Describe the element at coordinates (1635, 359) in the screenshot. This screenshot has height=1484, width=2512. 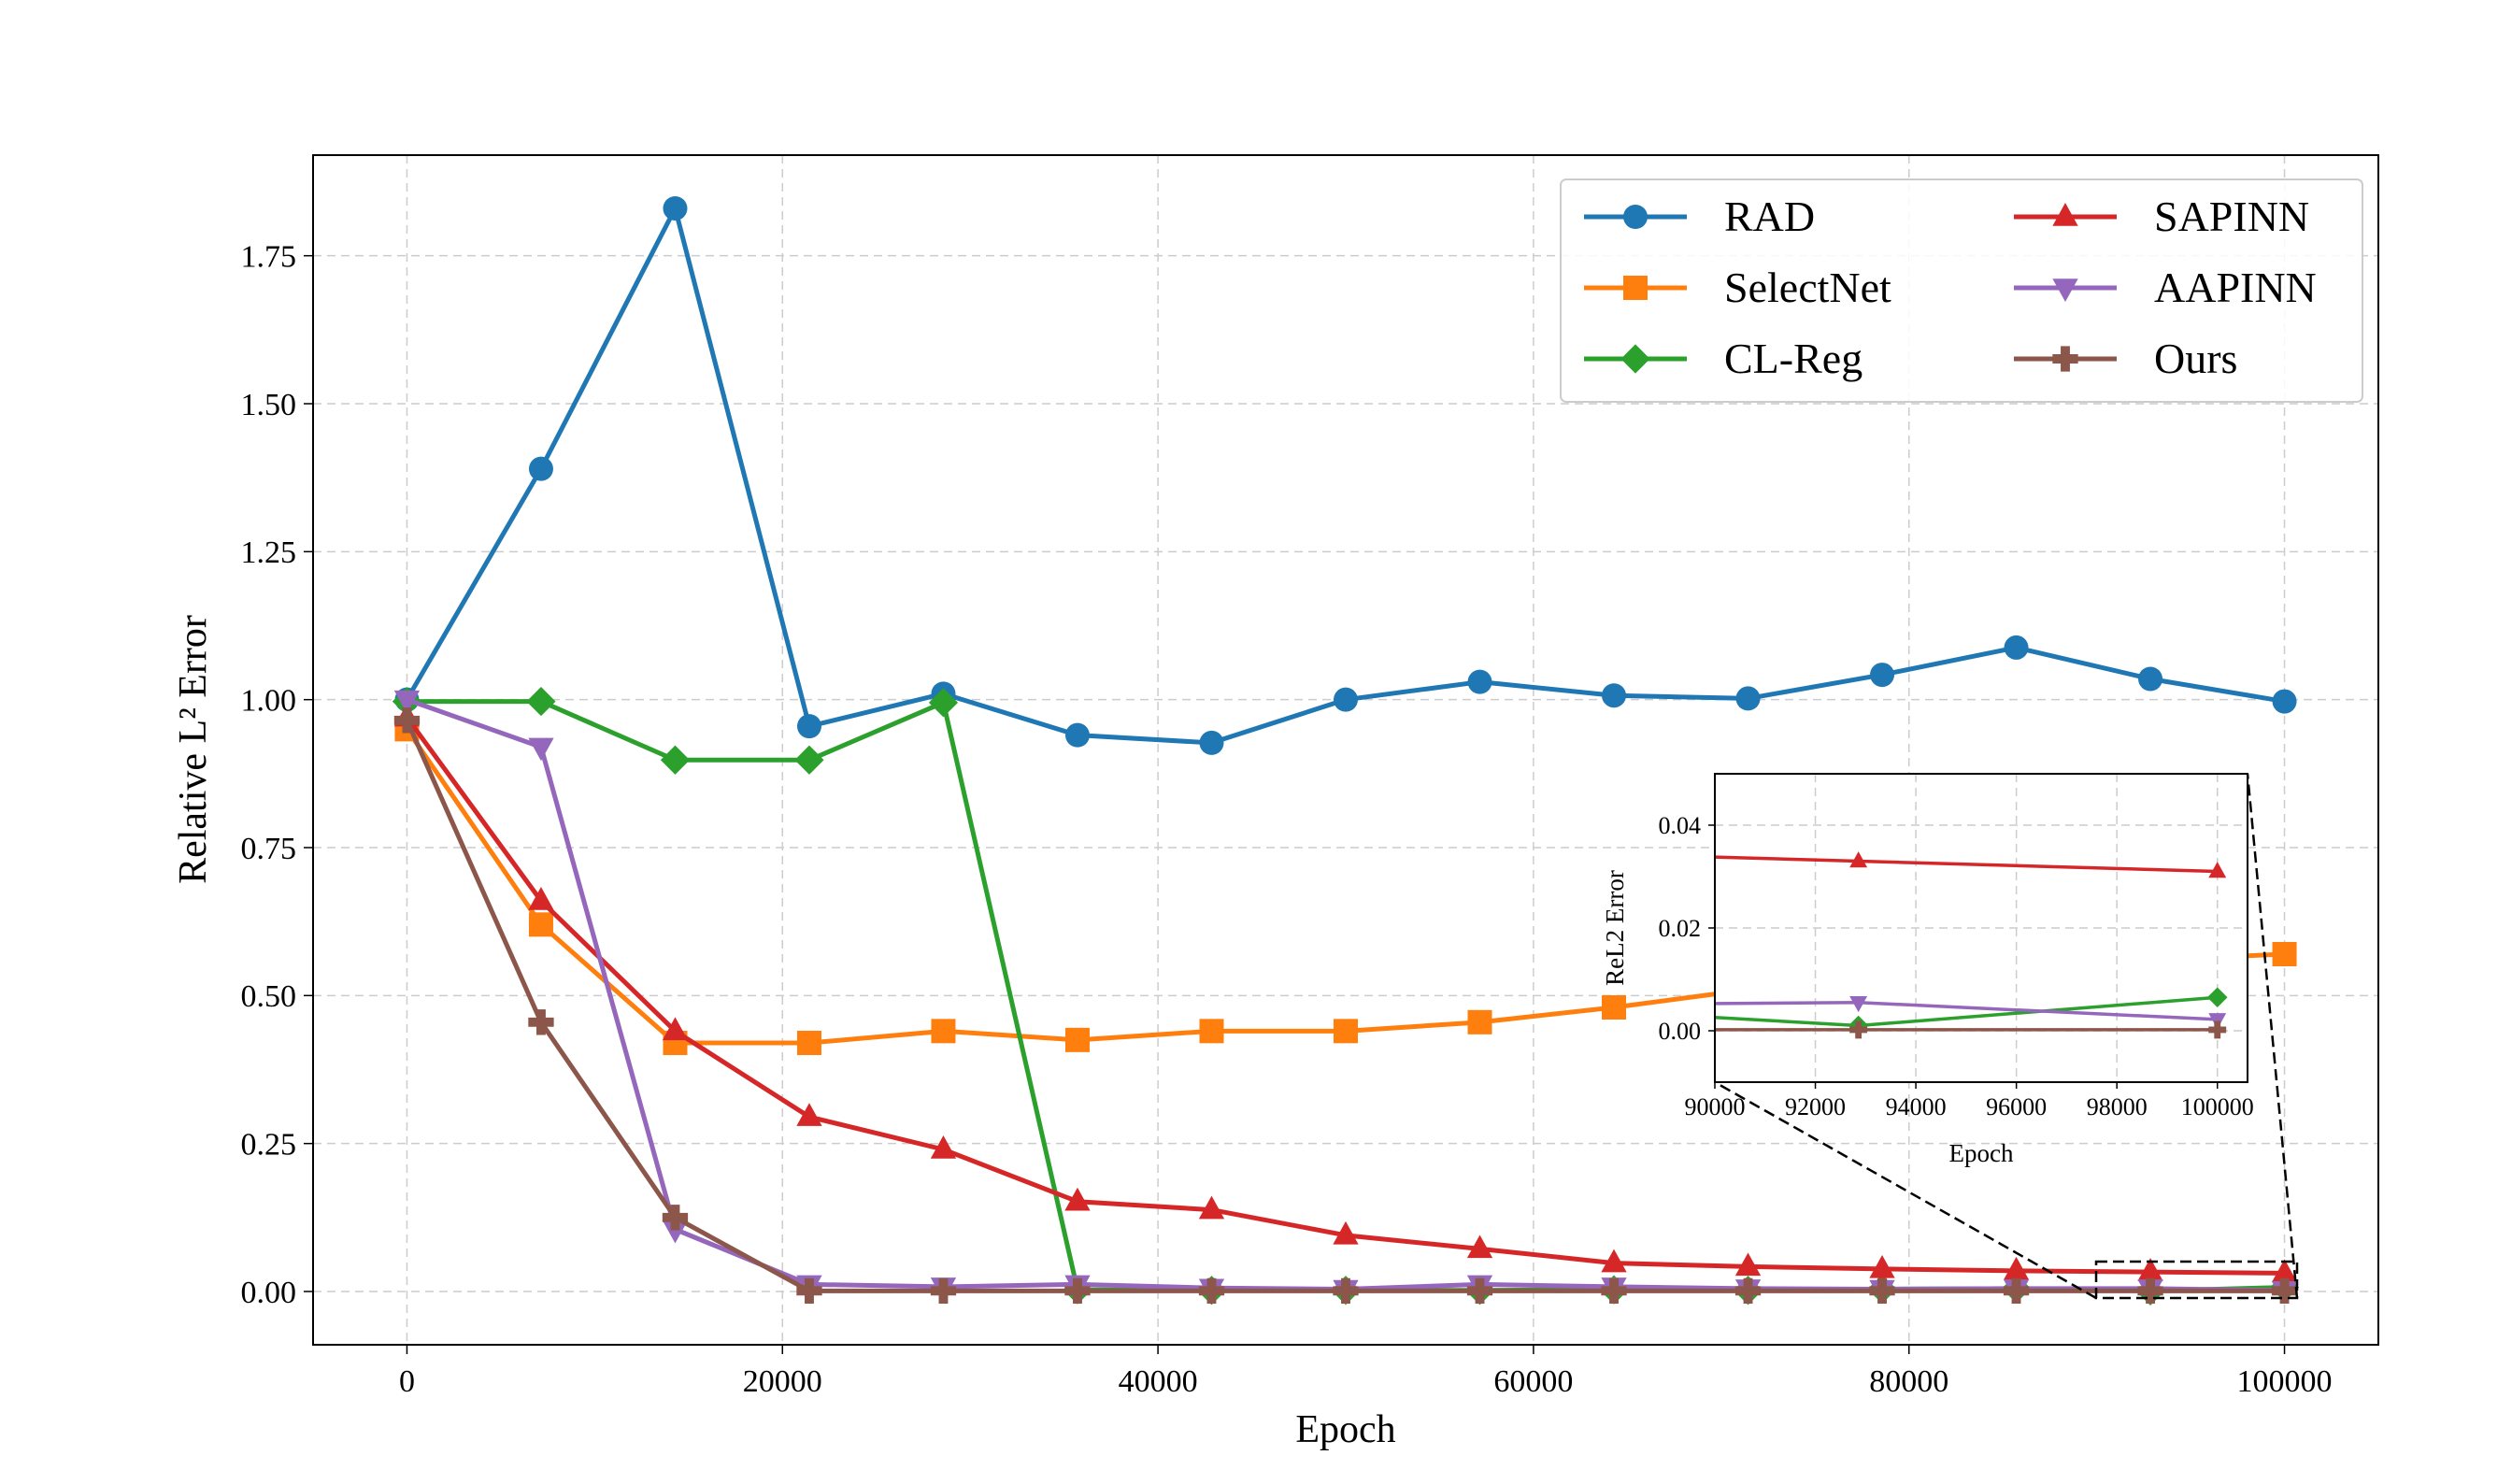
I see `legend-marker-cl-reg` at that location.